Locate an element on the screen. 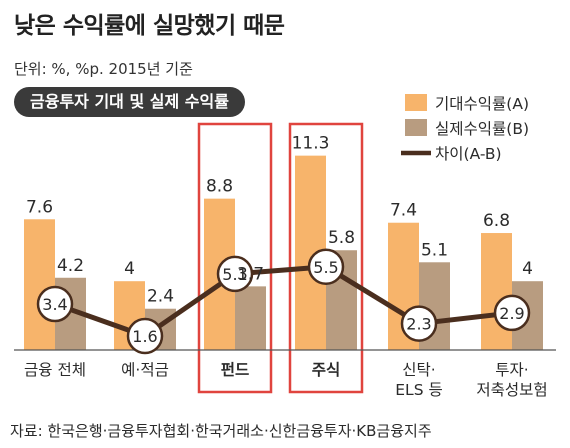  page-title: 낮은 수익률에 실망했기 때문 is located at coordinates (149, 26).